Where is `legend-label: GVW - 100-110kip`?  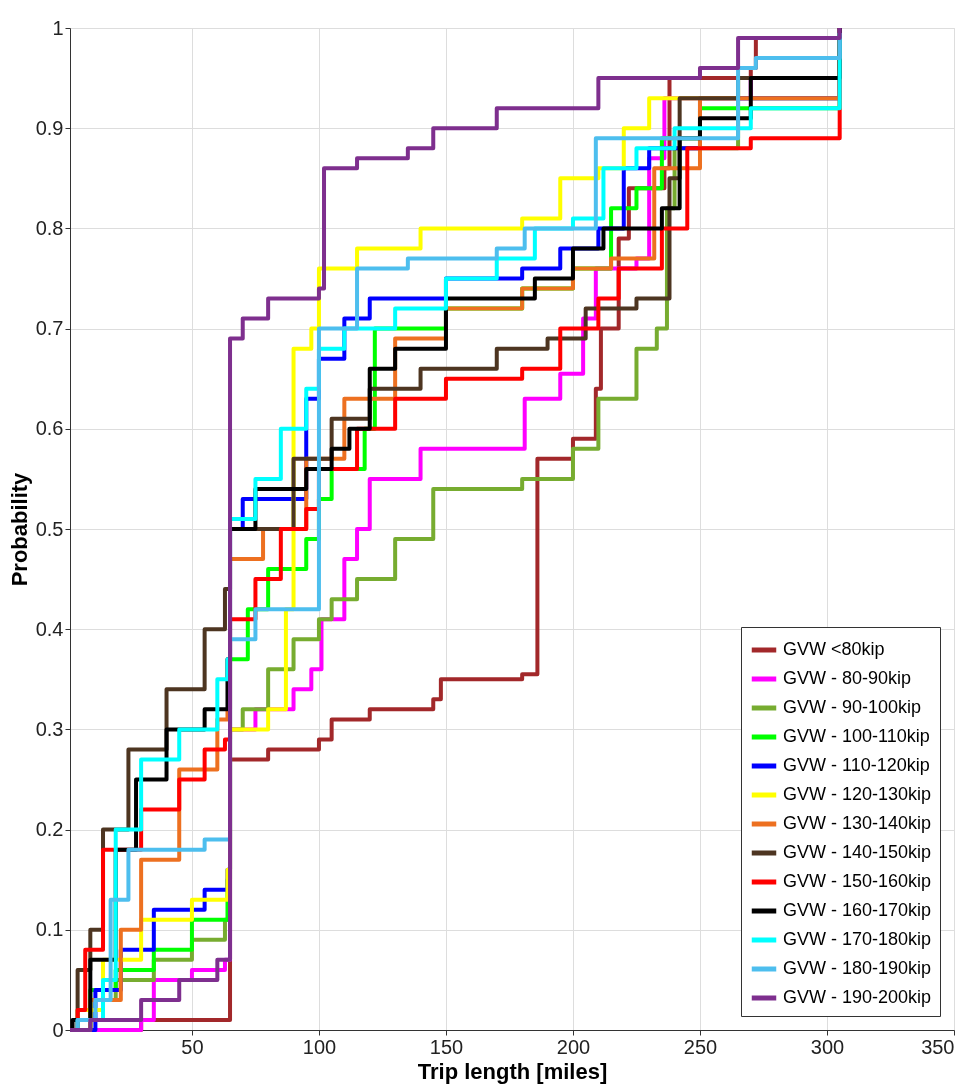 legend-label: GVW - 100-110kip is located at coordinates (856, 736).